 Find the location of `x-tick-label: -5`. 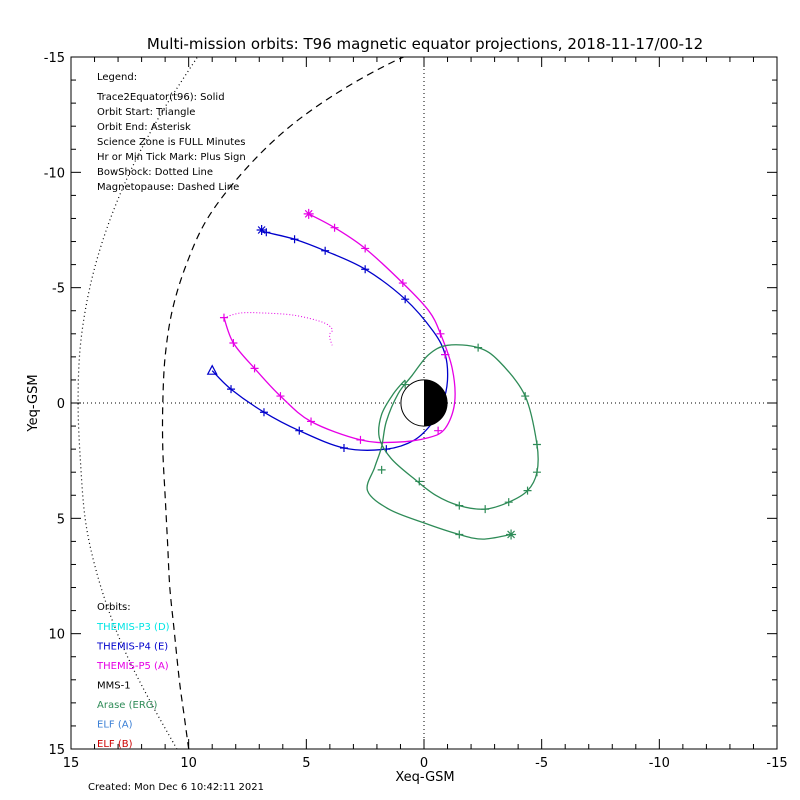

x-tick-label: -5 is located at coordinates (541, 763).